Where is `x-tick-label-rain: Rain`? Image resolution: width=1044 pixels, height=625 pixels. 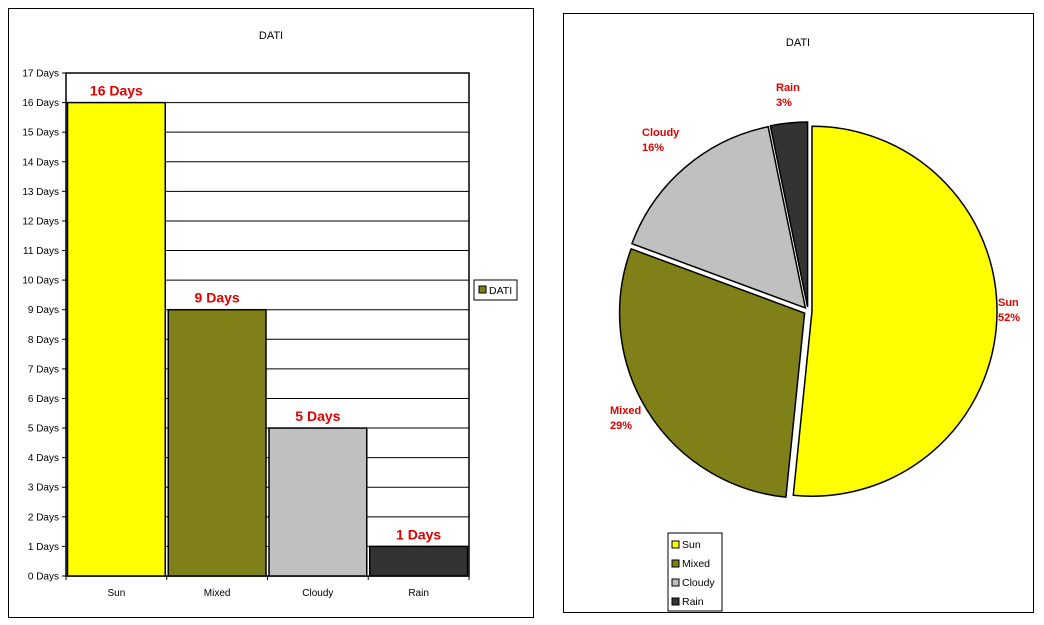 x-tick-label-rain: Rain is located at coordinates (418, 593).